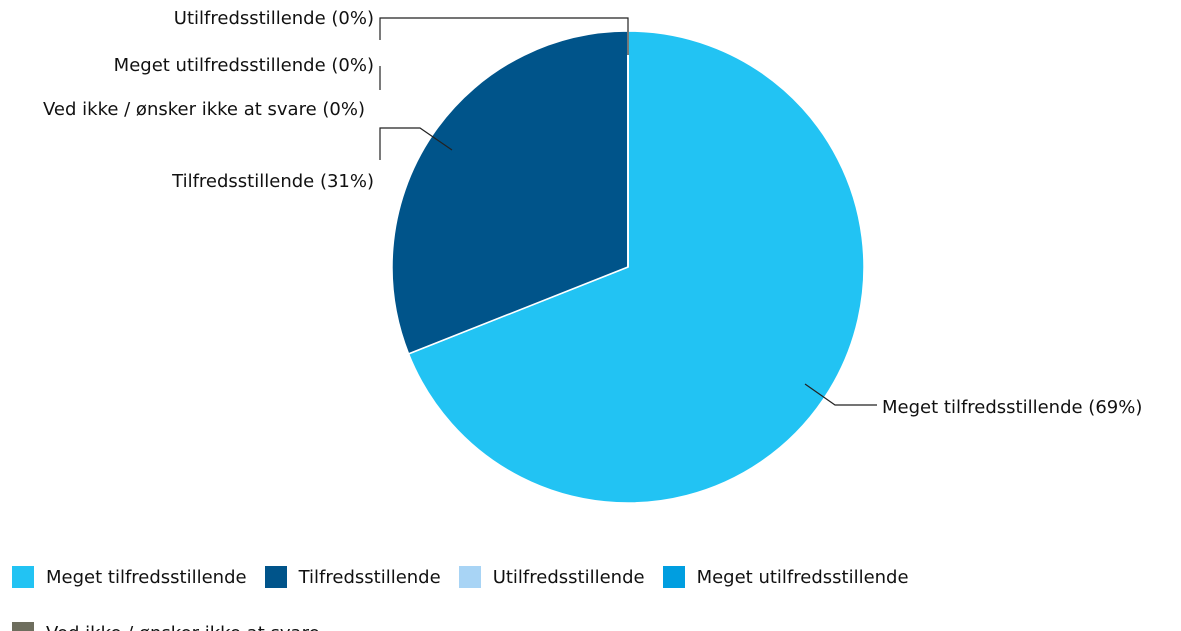 The width and height of the screenshot is (1181, 631). What do you see at coordinates (1012, 407) in the screenshot?
I see `data-label: Meget tilfredsstillende (69%)` at bounding box center [1012, 407].